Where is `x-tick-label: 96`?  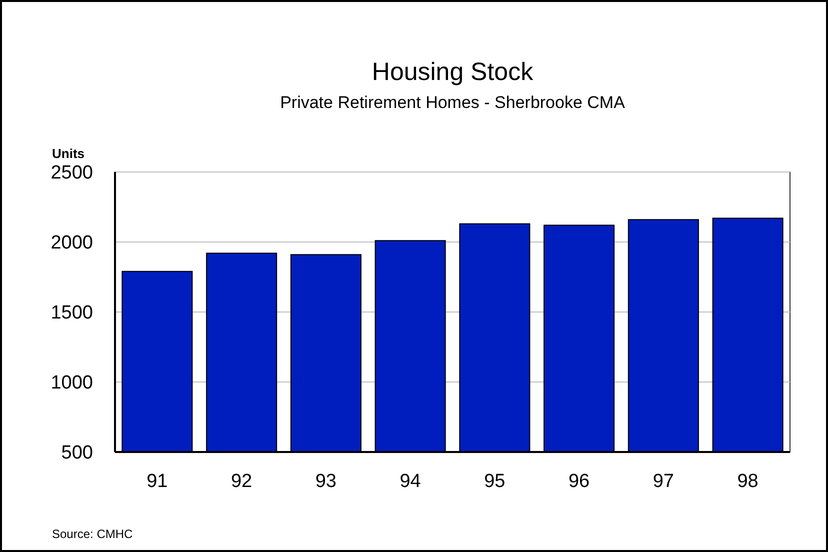 x-tick-label: 96 is located at coordinates (579, 481).